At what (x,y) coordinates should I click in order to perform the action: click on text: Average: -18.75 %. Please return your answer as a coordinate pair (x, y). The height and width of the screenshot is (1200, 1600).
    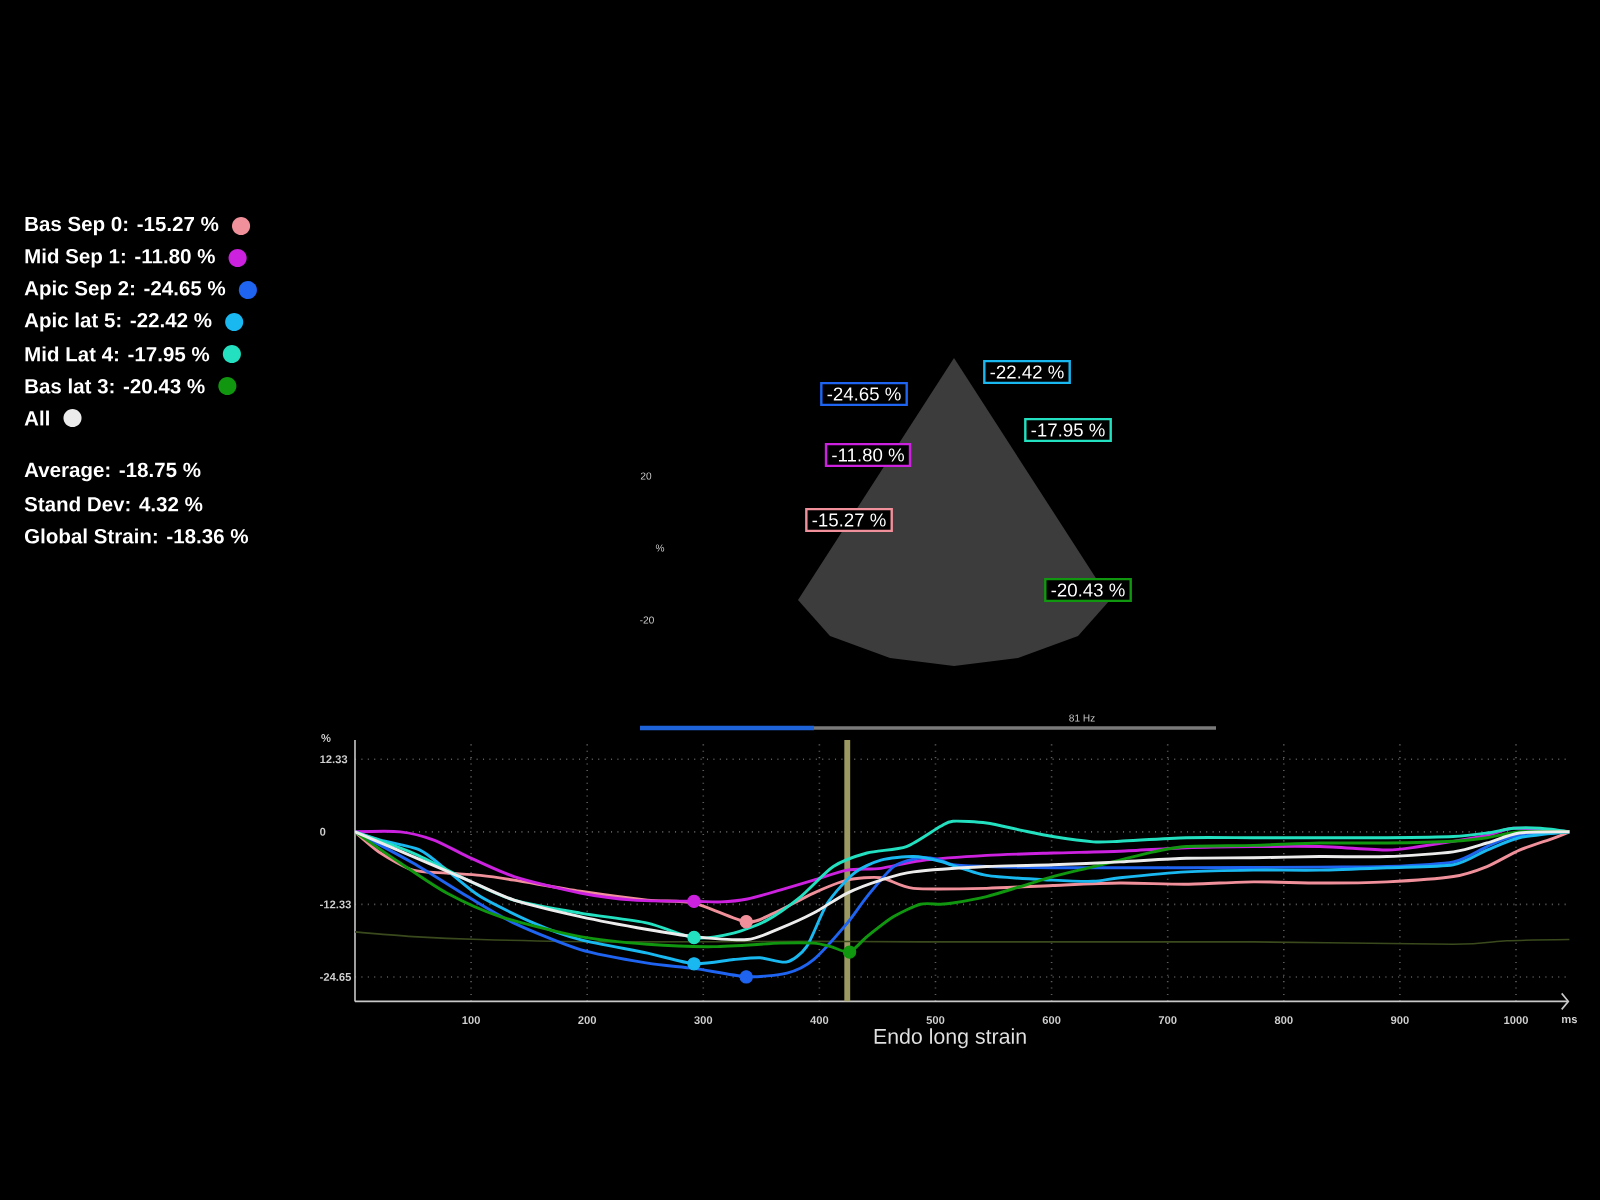
    Looking at the image, I should click on (112, 472).